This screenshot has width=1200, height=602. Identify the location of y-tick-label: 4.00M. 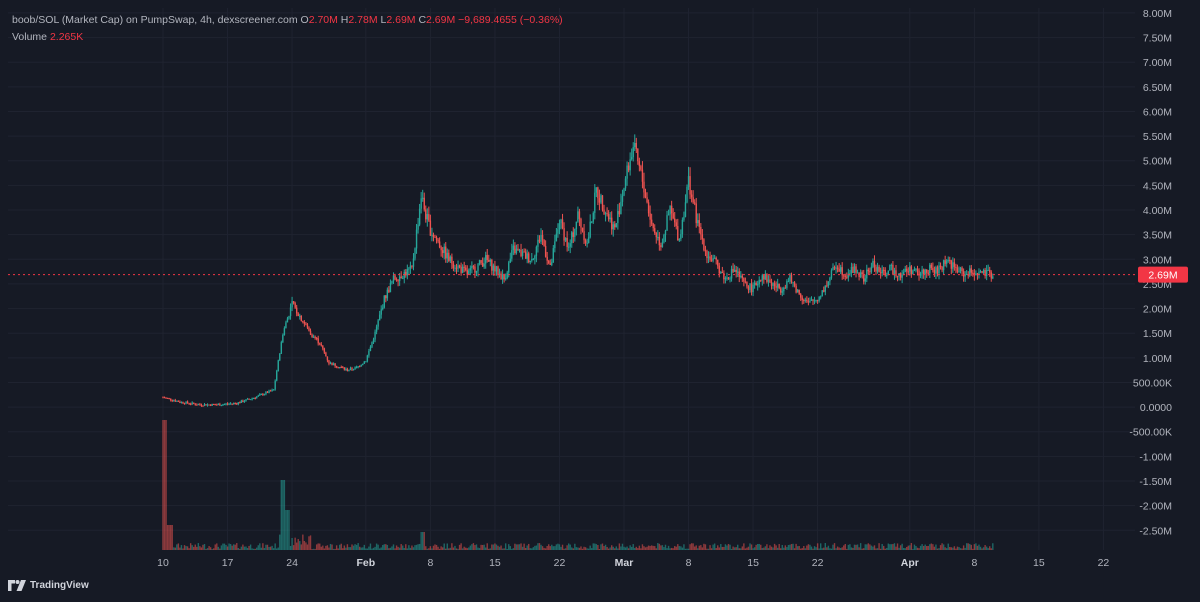
(1157, 211).